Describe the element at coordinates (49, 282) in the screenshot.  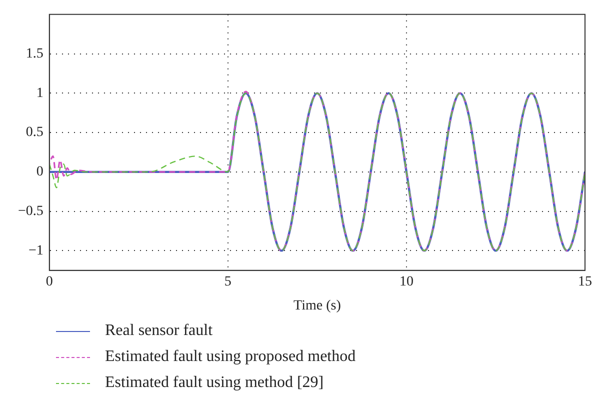
I see `x-tick-label: 0` at that location.